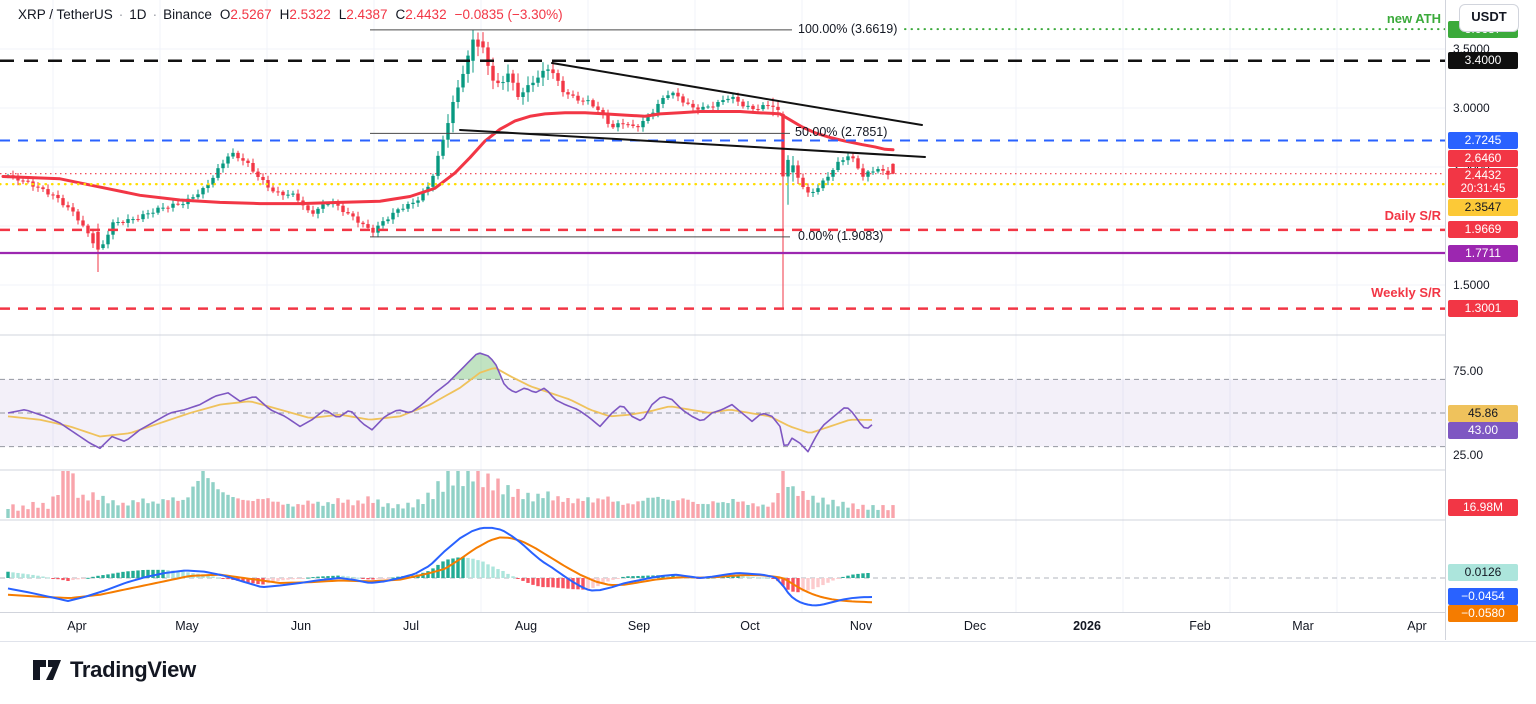  I want to click on interval: 1D, so click(138, 14).